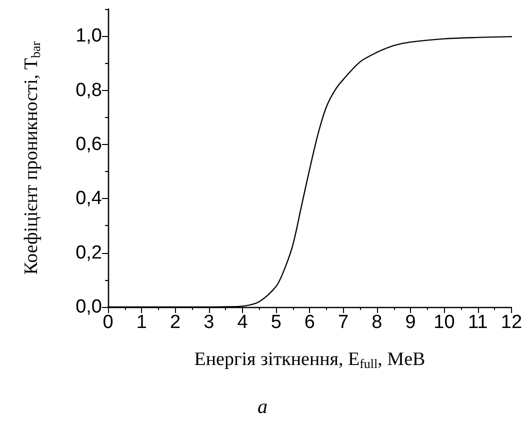 This screenshot has width=525, height=423. Describe the element at coordinates (263, 407) in the screenshot. I see `text: a` at that location.